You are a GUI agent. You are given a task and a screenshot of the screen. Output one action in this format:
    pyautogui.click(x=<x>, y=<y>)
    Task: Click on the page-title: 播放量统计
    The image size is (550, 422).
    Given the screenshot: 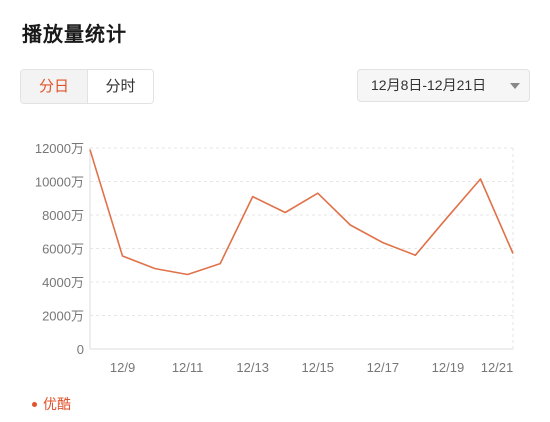 What is the action you would take?
    pyautogui.click(x=74, y=35)
    